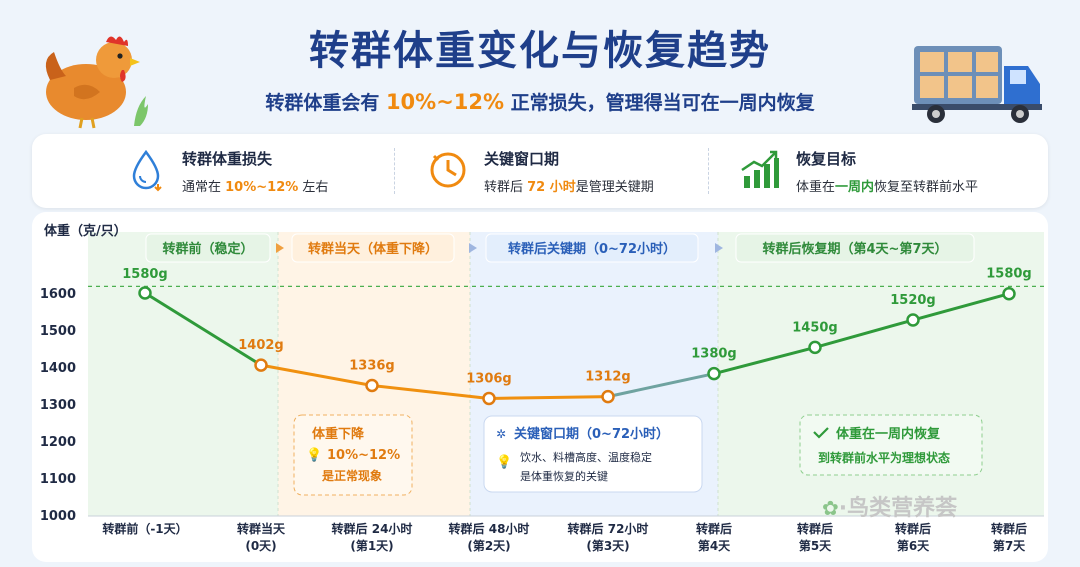 The width and height of the screenshot is (1080, 567). What do you see at coordinates (1009, 545) in the screenshot?
I see `x-tick-label: 第7天` at bounding box center [1009, 545].